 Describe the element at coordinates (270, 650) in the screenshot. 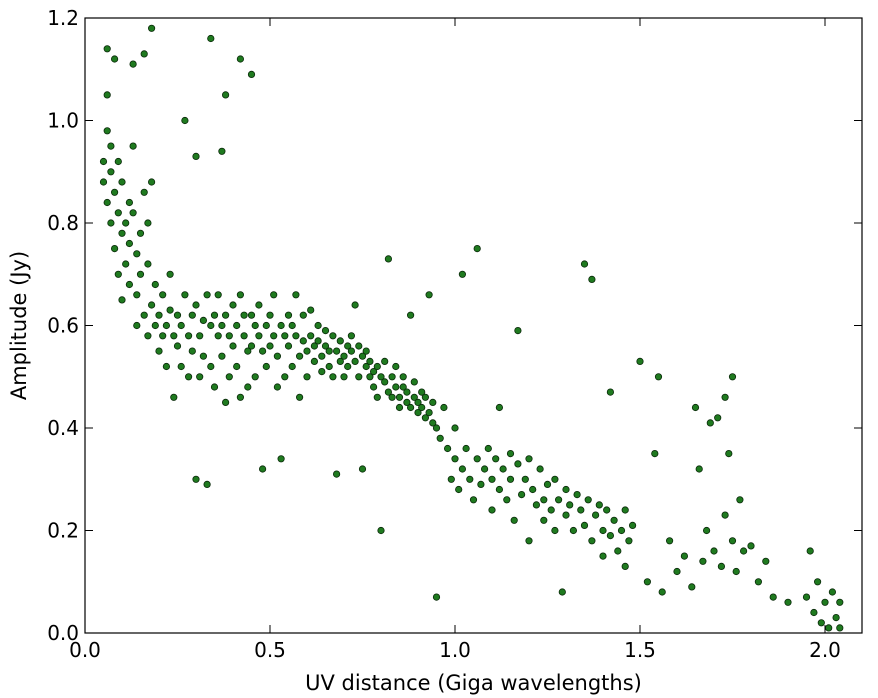

I see `x-tick-label: 0.5` at that location.